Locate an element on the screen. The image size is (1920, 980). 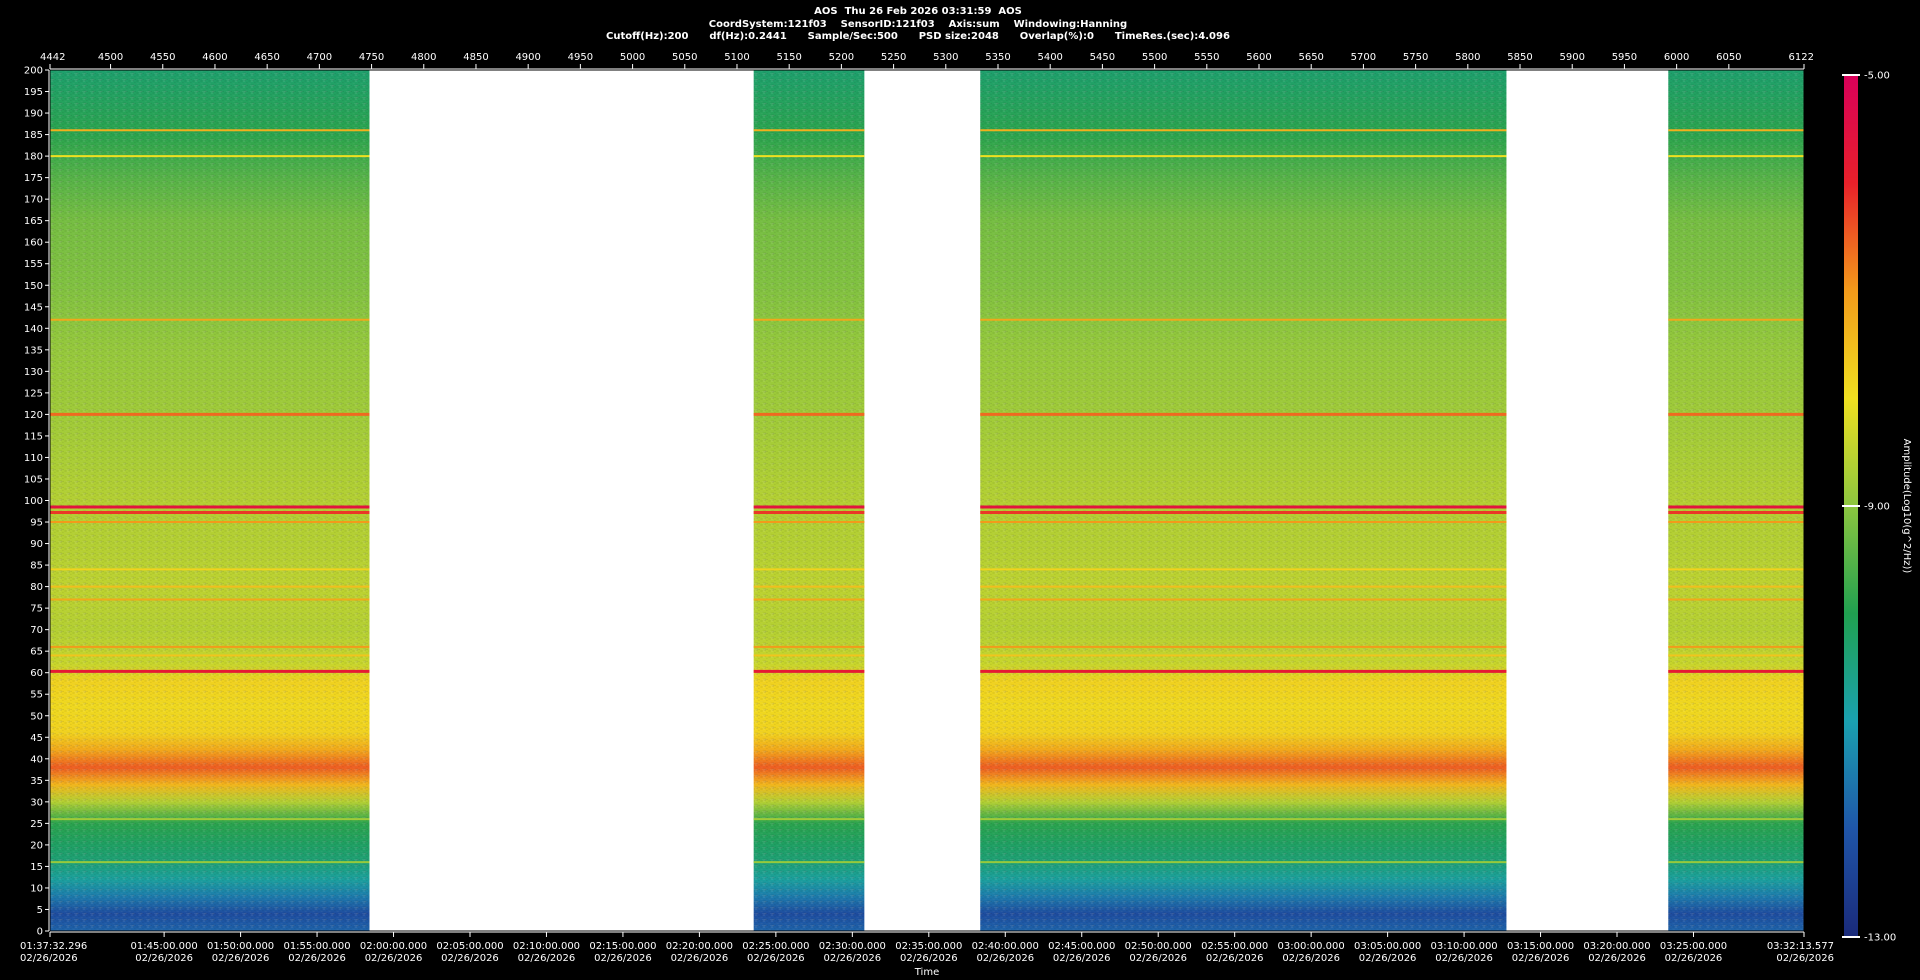
top-tick-label: 4442 is located at coordinates (52, 57).